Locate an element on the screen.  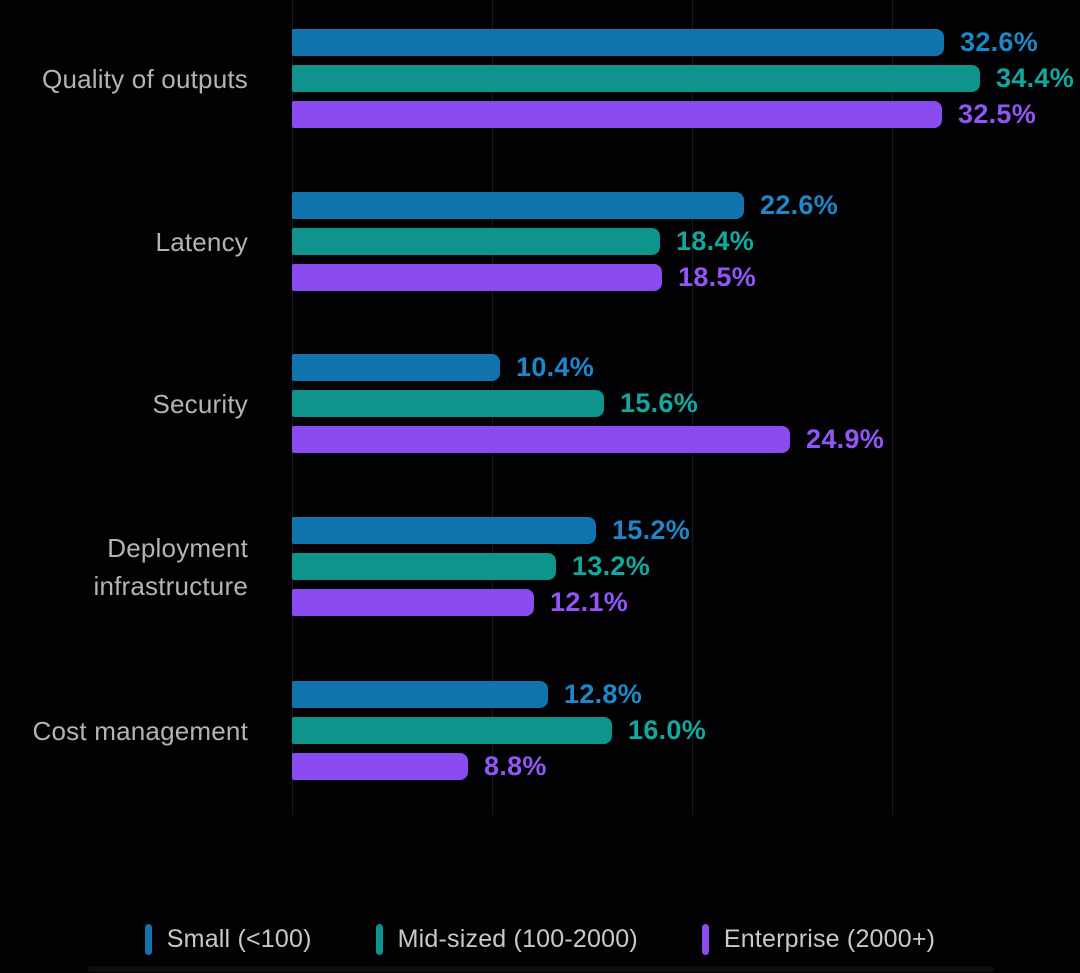
category-label: Latency is located at coordinates (201, 241).